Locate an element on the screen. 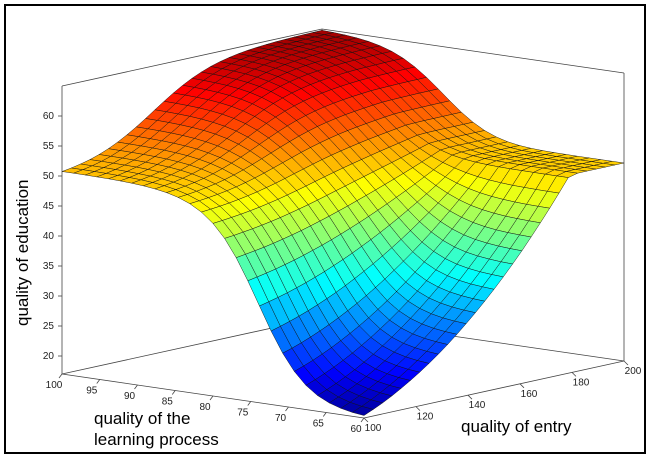  x-axis-label-line-2: learning process is located at coordinates (156, 439).